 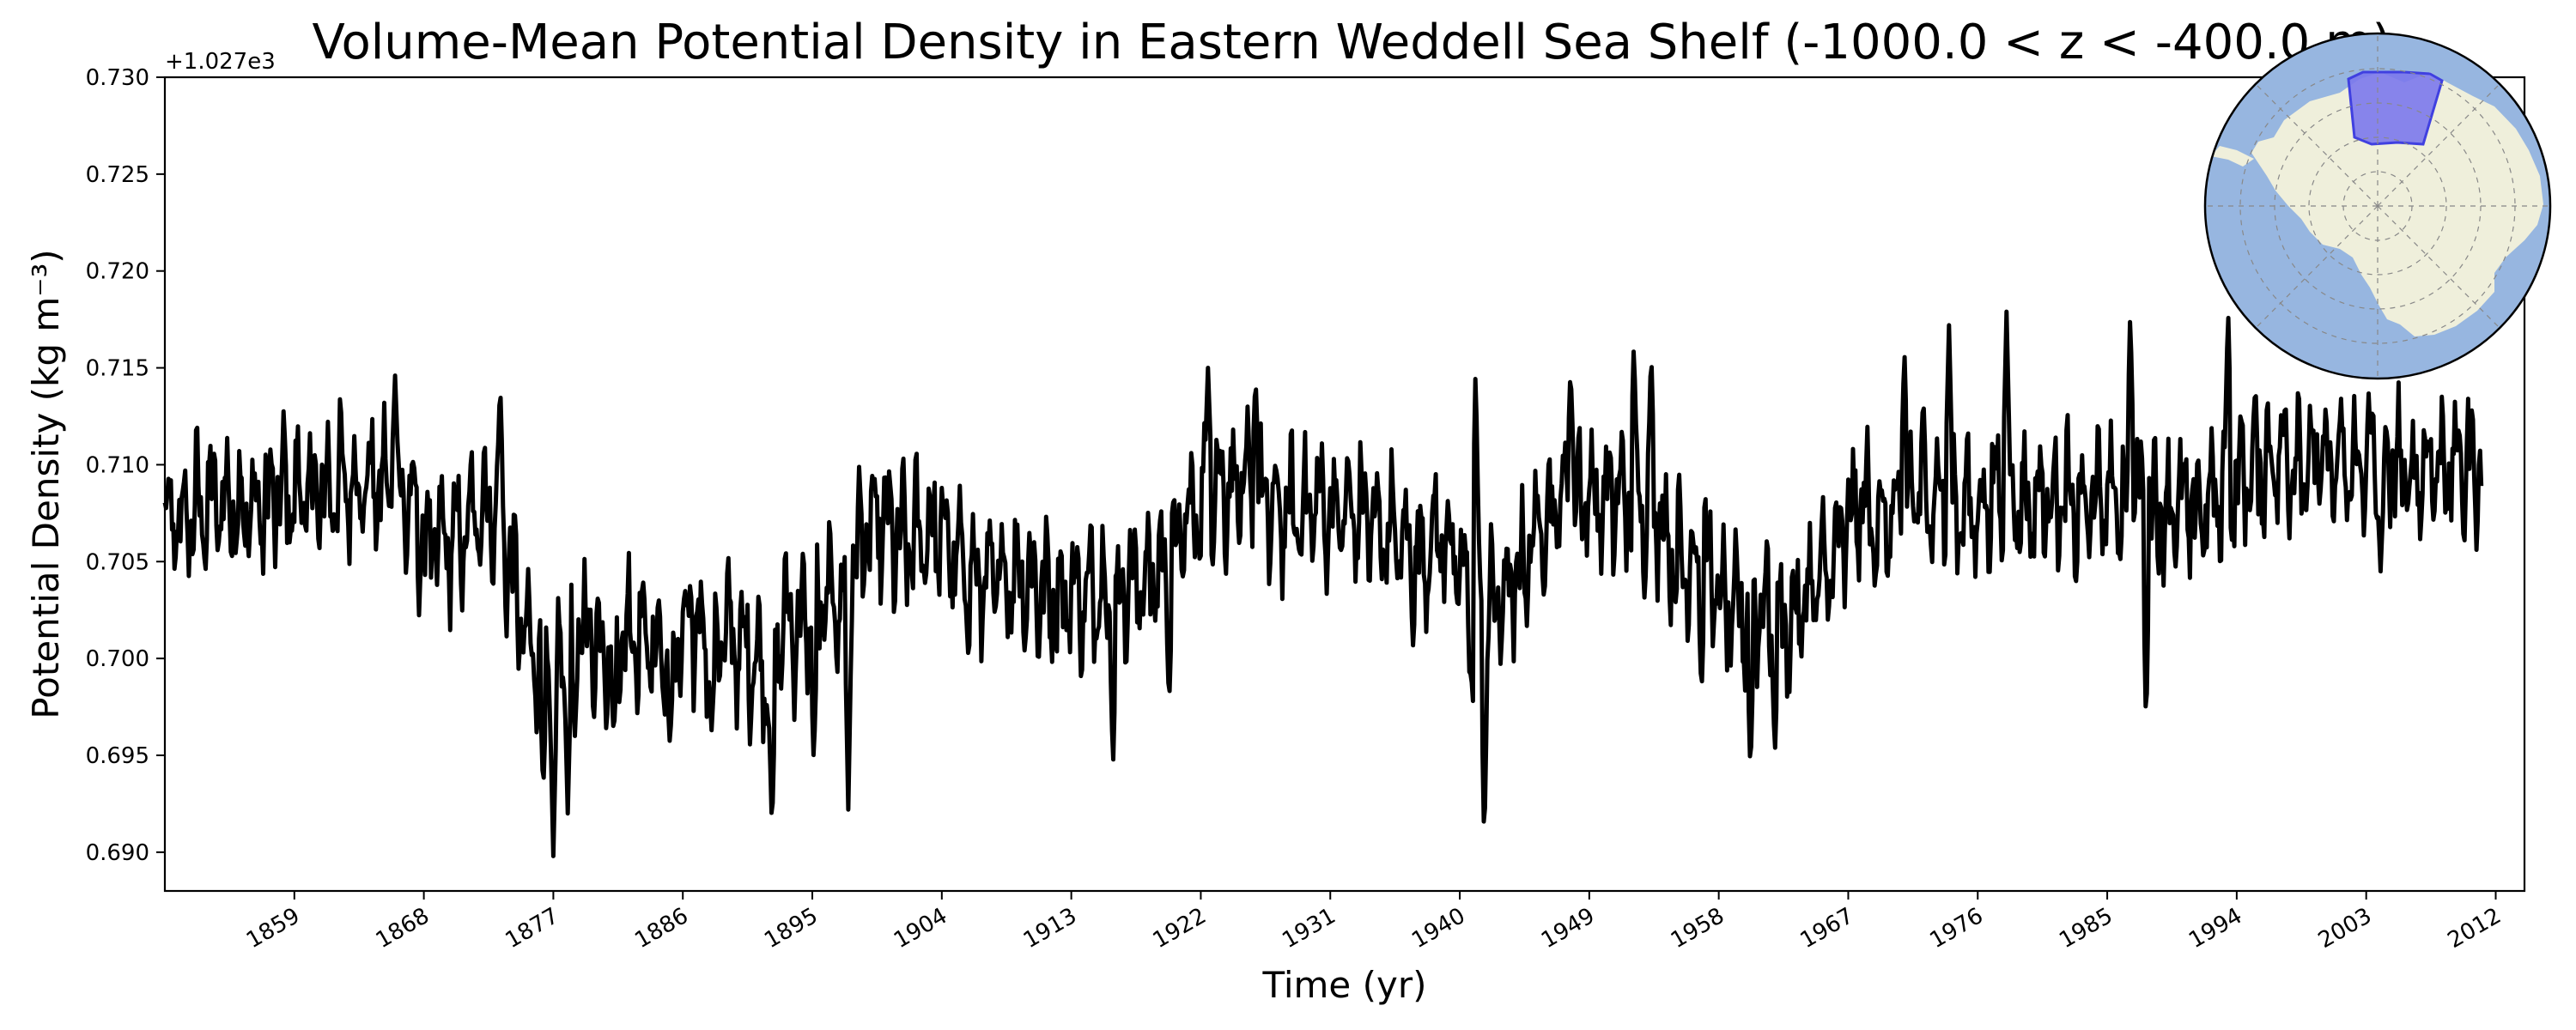 I want to click on y-tick-label: 0.700, so click(x=117, y=659).